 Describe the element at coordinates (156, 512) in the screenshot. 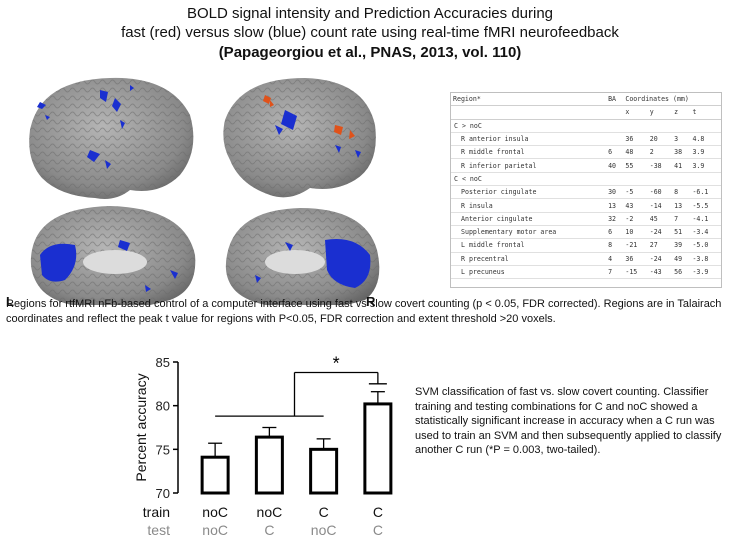

I see `train-row-label: train` at that location.